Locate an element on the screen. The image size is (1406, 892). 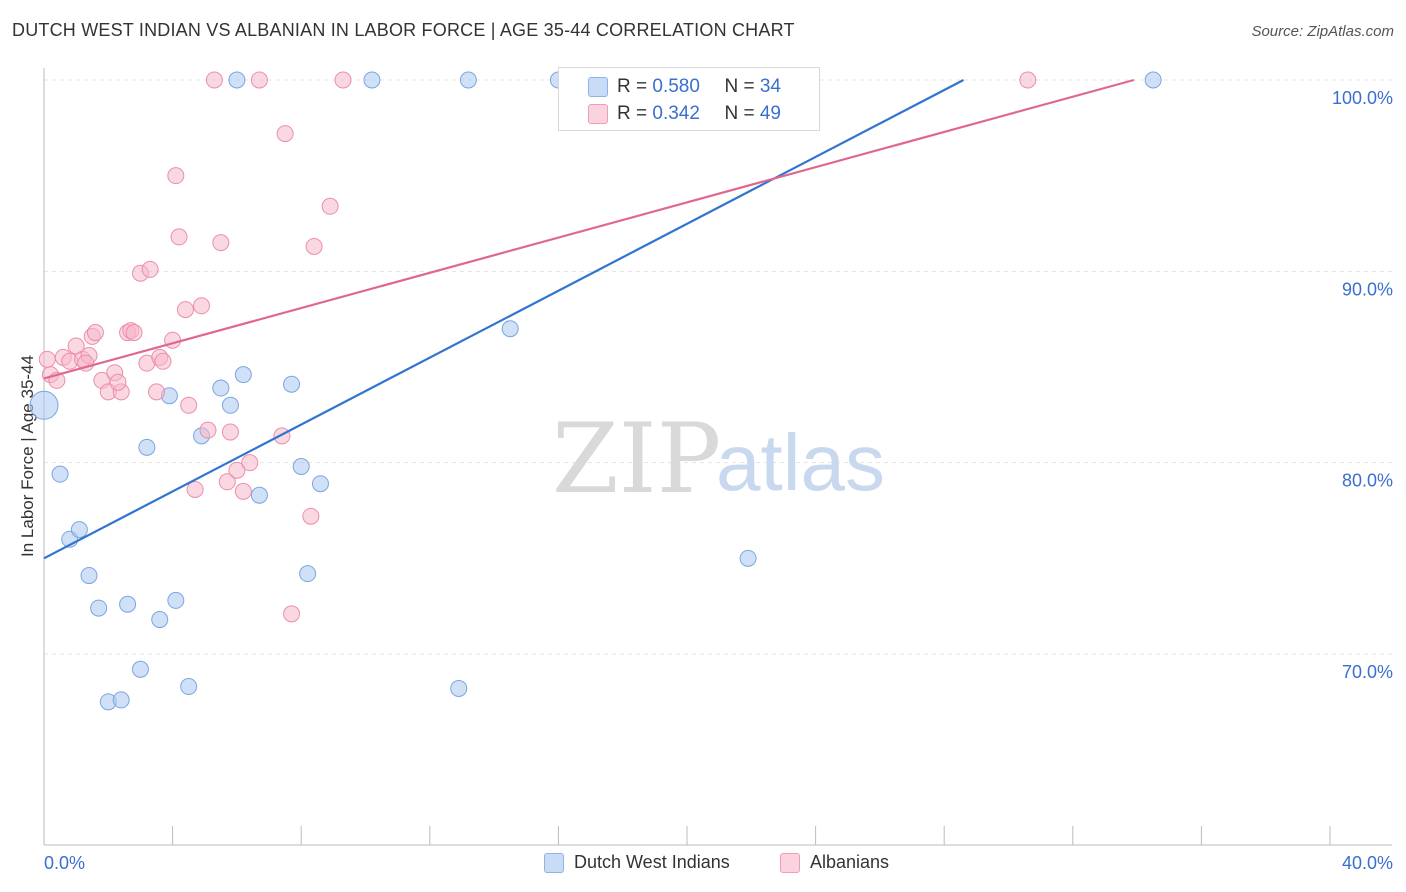
y-tick-label: 70.0% is located at coordinates (1367, 672).